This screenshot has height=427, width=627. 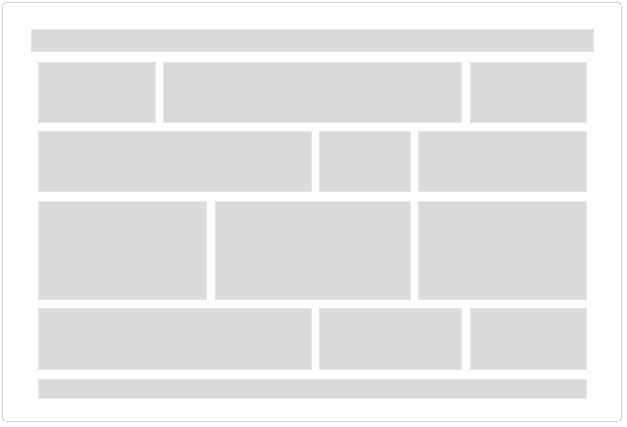 What do you see at coordinates (312, 40) in the screenshot?
I see `header-placeholder-bar` at bounding box center [312, 40].